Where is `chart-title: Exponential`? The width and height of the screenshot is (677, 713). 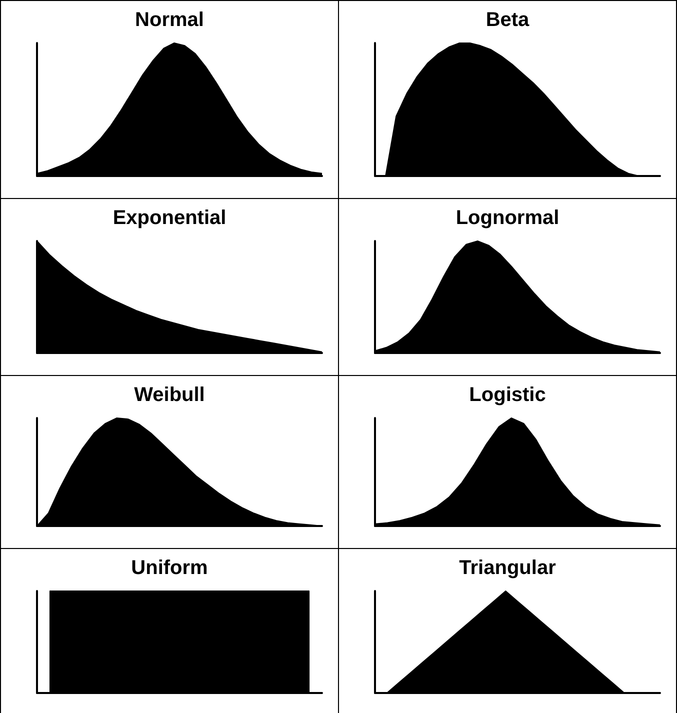
chart-title: Exponential is located at coordinates (169, 218).